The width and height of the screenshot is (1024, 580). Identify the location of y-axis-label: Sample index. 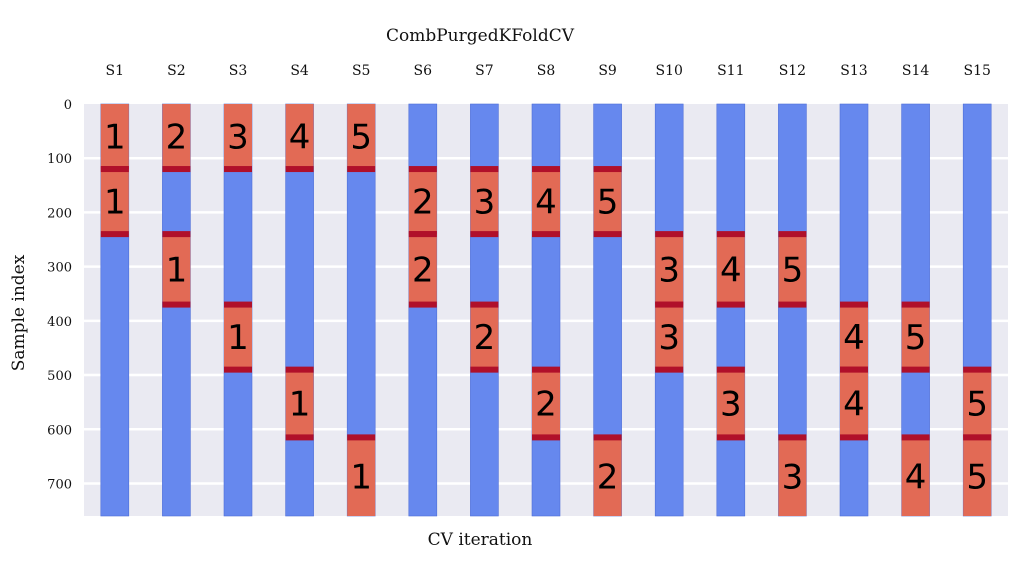
(19, 312).